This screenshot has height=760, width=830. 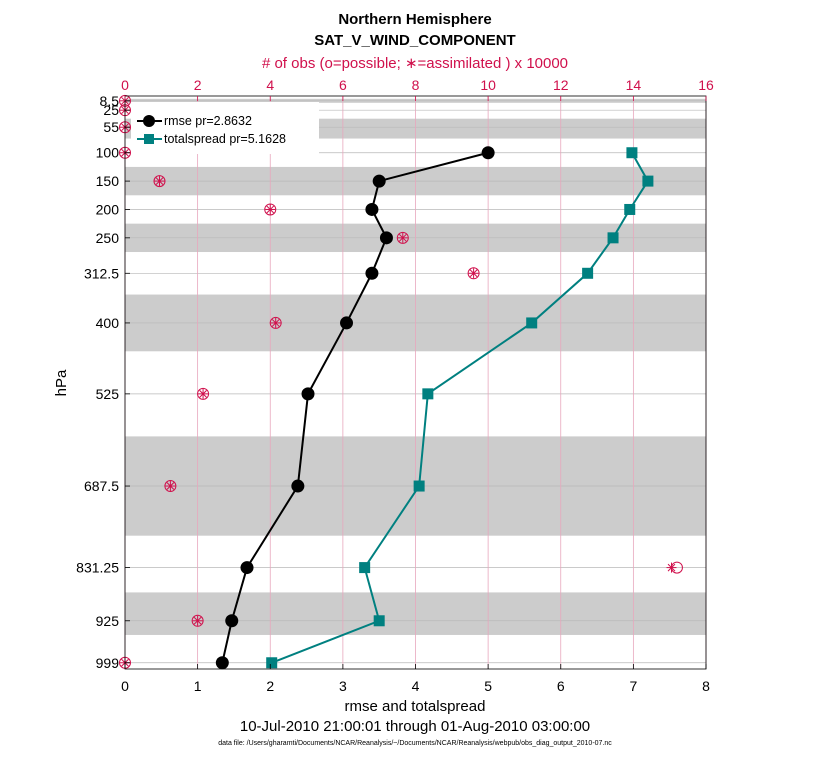 What do you see at coordinates (488, 85) in the screenshot?
I see `top-tick-label-5: 10` at bounding box center [488, 85].